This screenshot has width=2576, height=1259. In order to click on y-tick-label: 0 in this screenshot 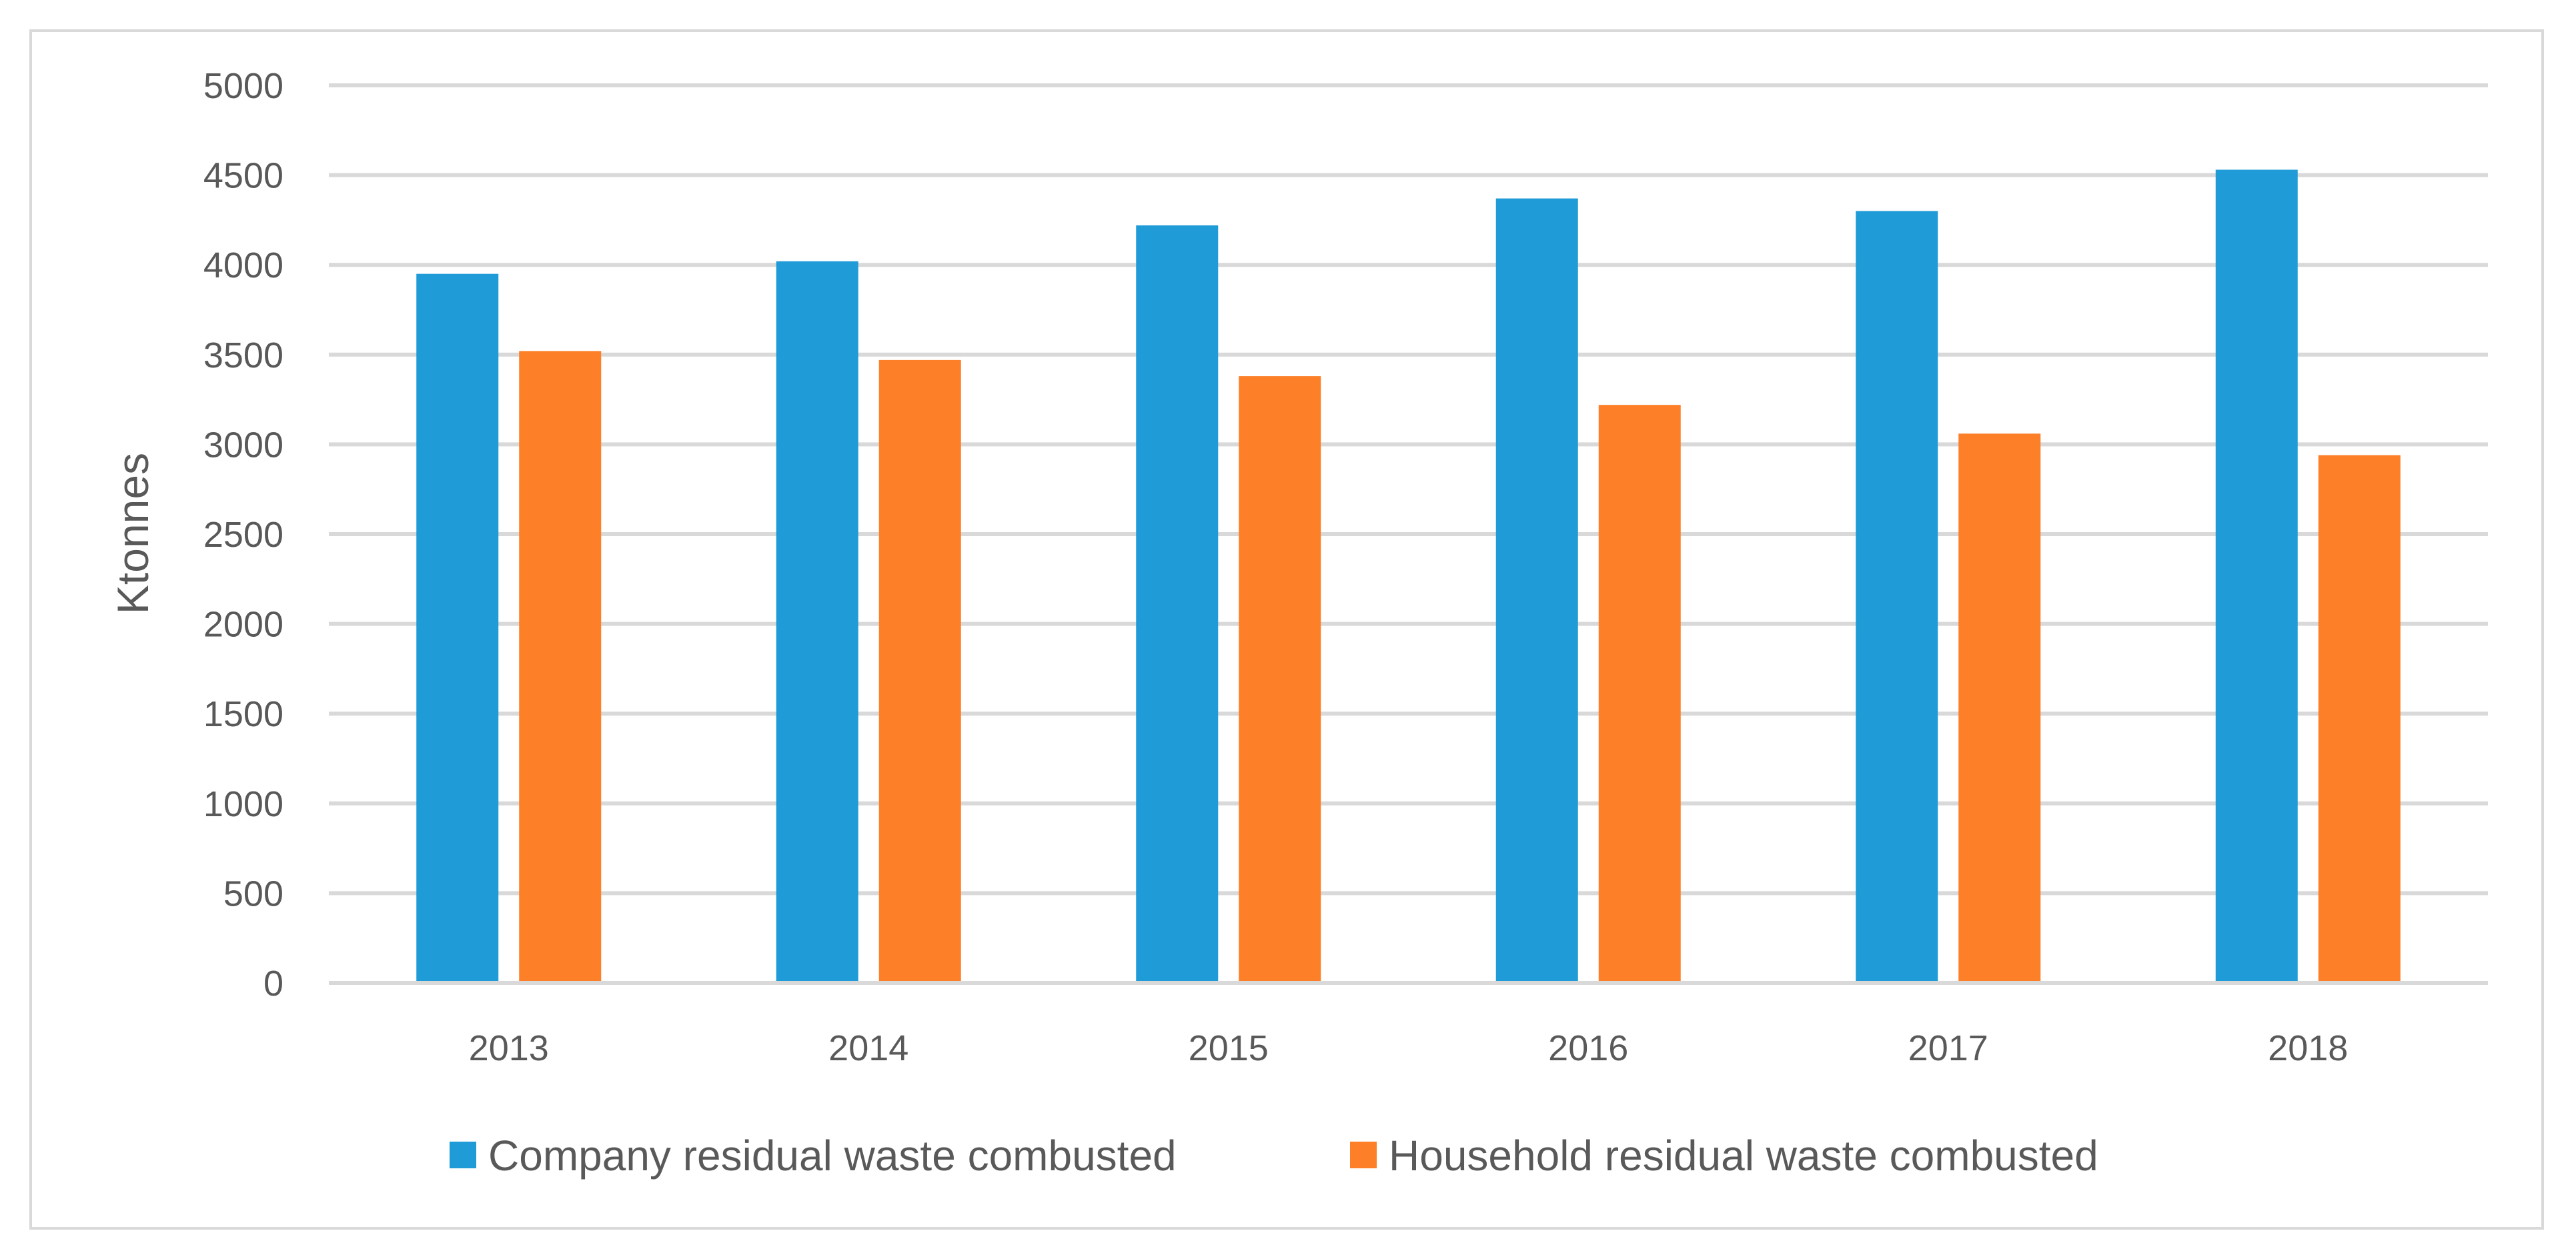, I will do `click(273, 984)`.